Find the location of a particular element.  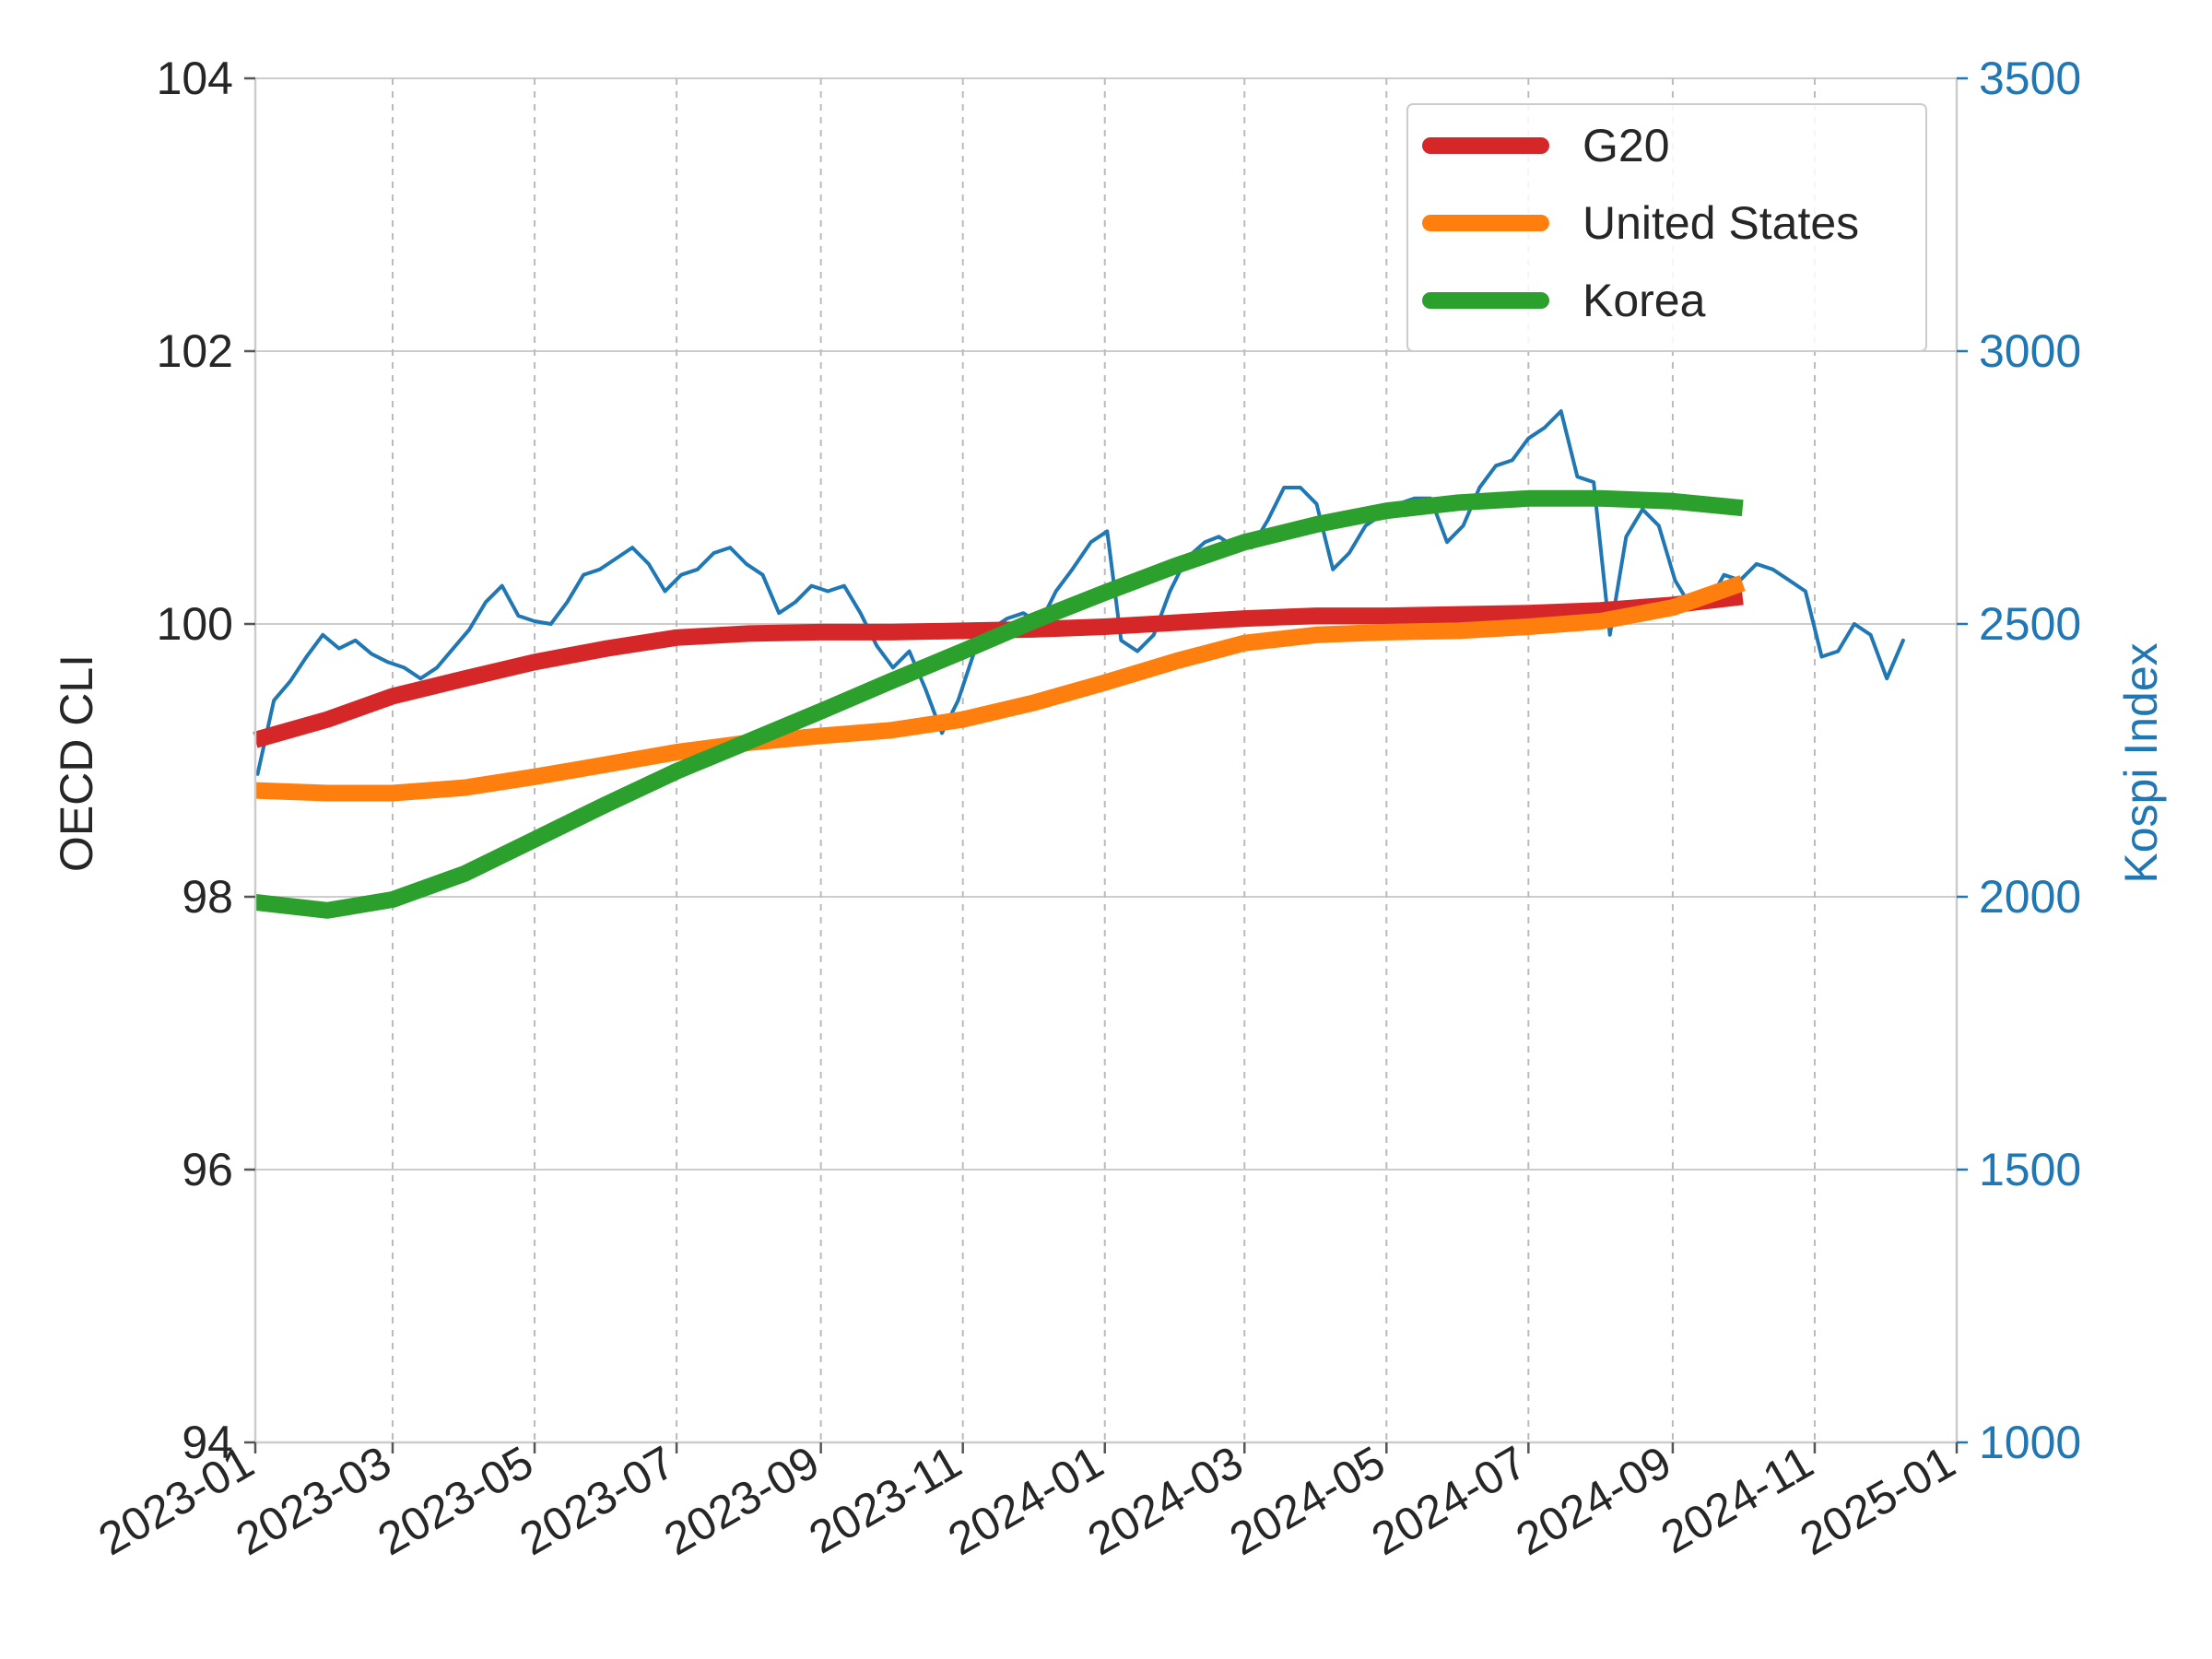

left-tick-label: 104 is located at coordinates (195, 78).